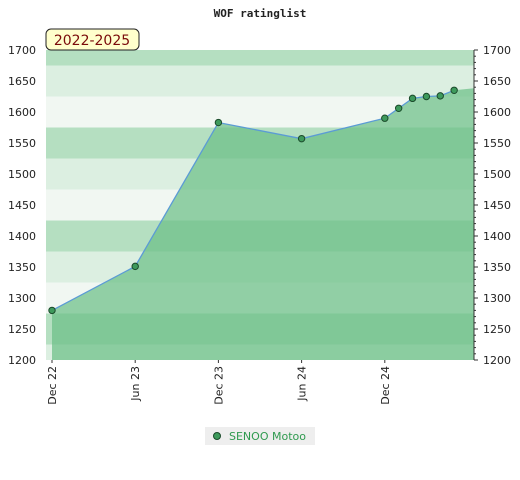 This screenshot has height=480, width=520. What do you see at coordinates (52, 385) in the screenshot?
I see `x-tick-label: Dec 22` at bounding box center [52, 385].